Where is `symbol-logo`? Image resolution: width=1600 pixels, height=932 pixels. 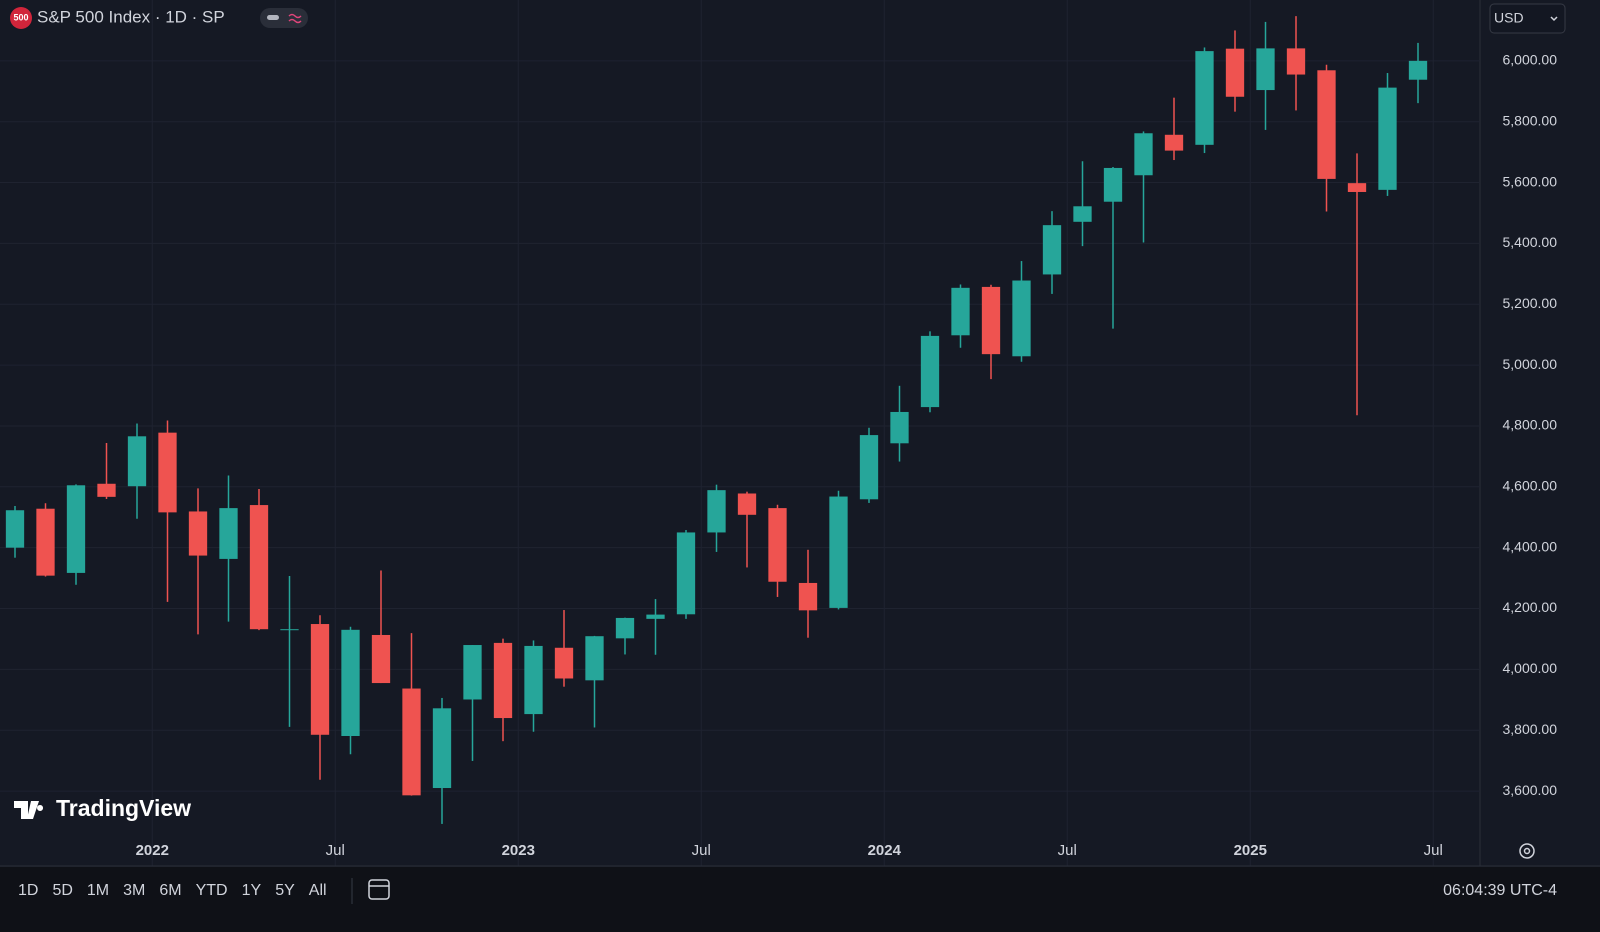
symbol-logo is located at coordinates (21, 18).